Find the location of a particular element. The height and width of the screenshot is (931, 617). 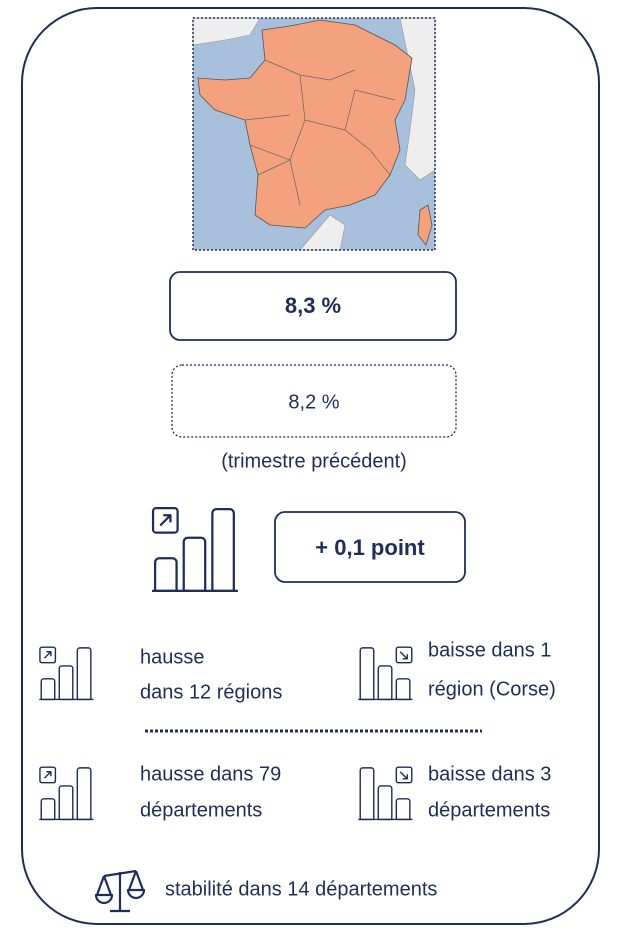

departments-rise: départements is located at coordinates (201, 810).